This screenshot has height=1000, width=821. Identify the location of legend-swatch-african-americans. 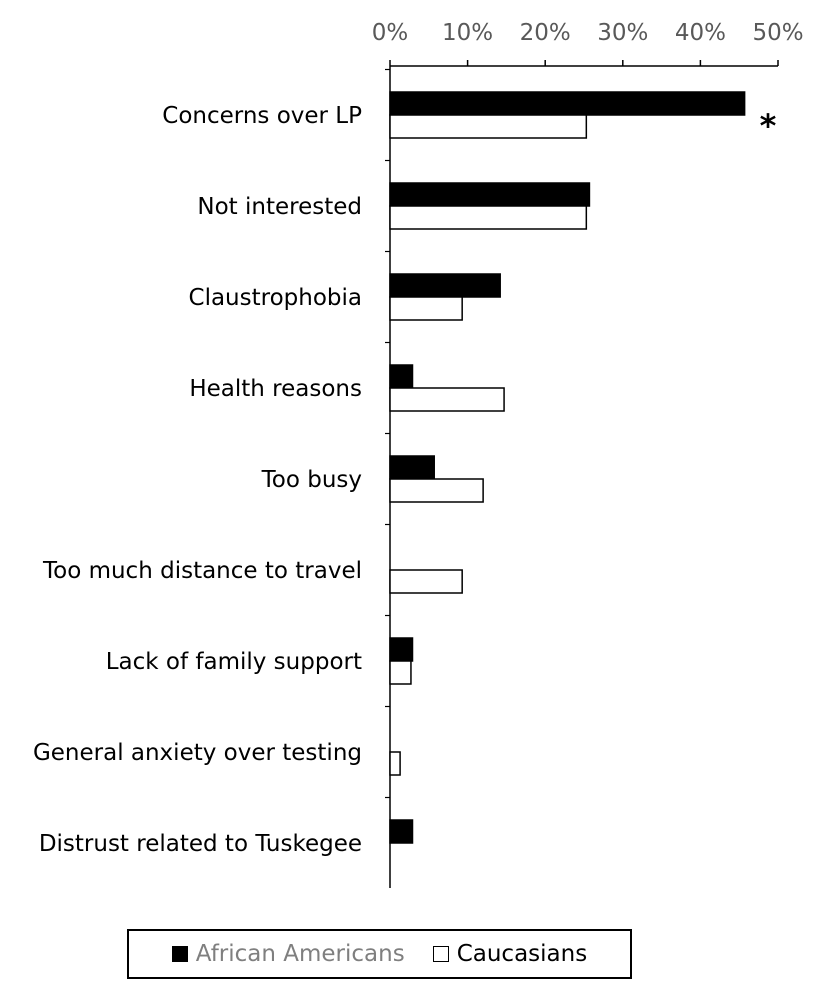
(179, 954).